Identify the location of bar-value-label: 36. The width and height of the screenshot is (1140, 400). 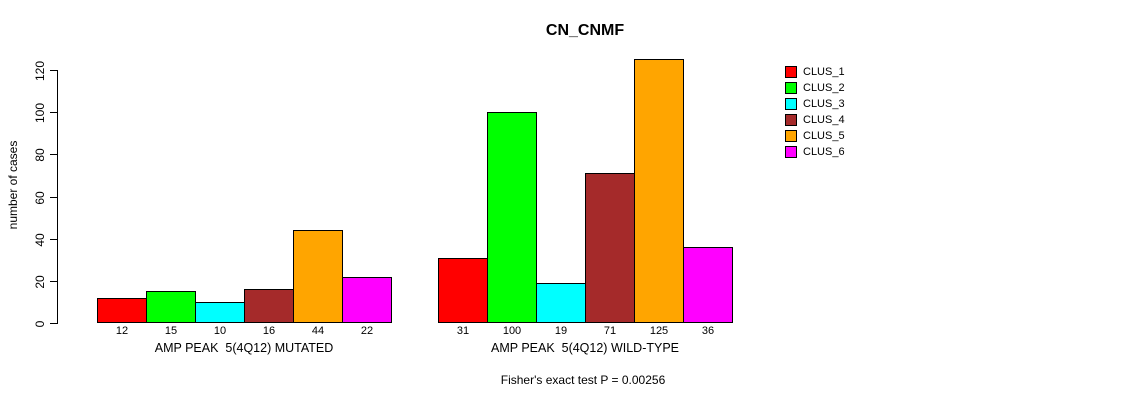
(708, 331).